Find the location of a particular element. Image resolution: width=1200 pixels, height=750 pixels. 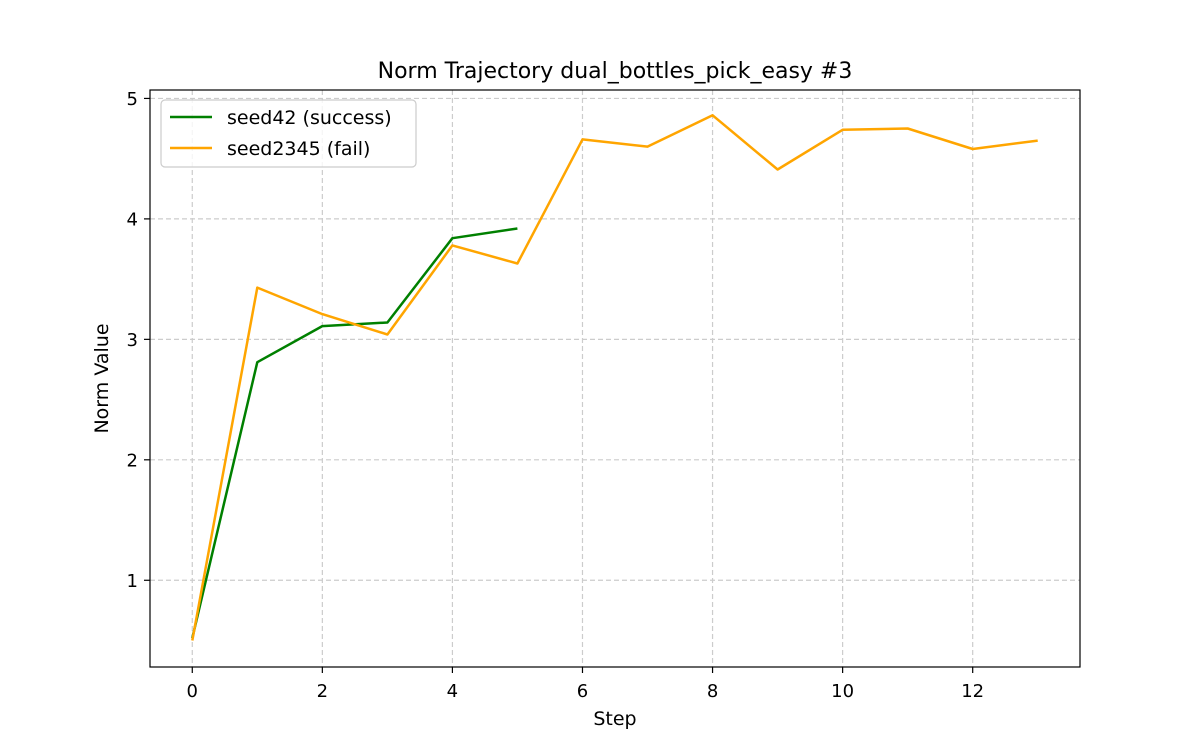

y-axis: 1 2 3 4 5 is located at coordinates (138, 340).